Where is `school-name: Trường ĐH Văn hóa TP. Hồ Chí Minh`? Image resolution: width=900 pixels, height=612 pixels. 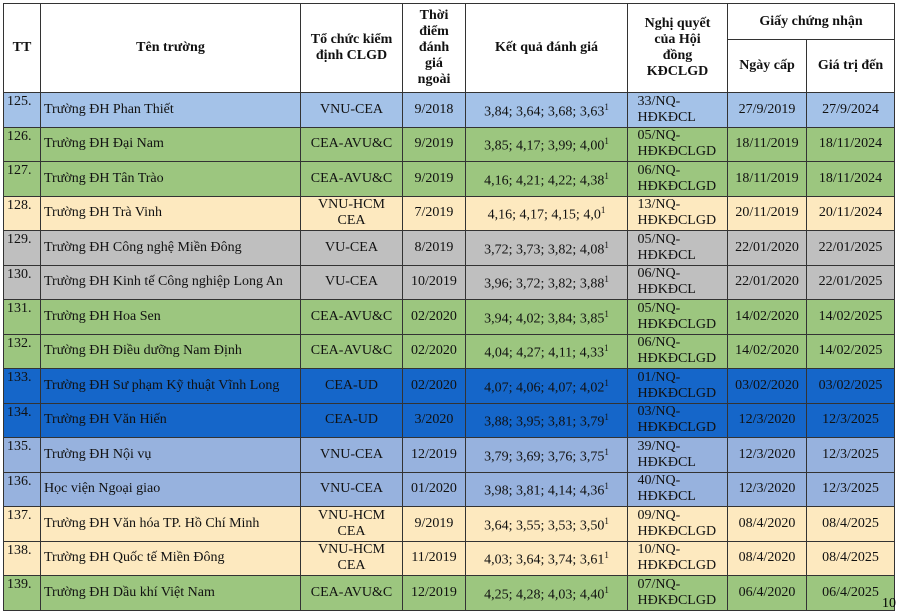 school-name: Trường ĐH Văn hóa TP. Hồ Chí Minh is located at coordinates (170, 524).